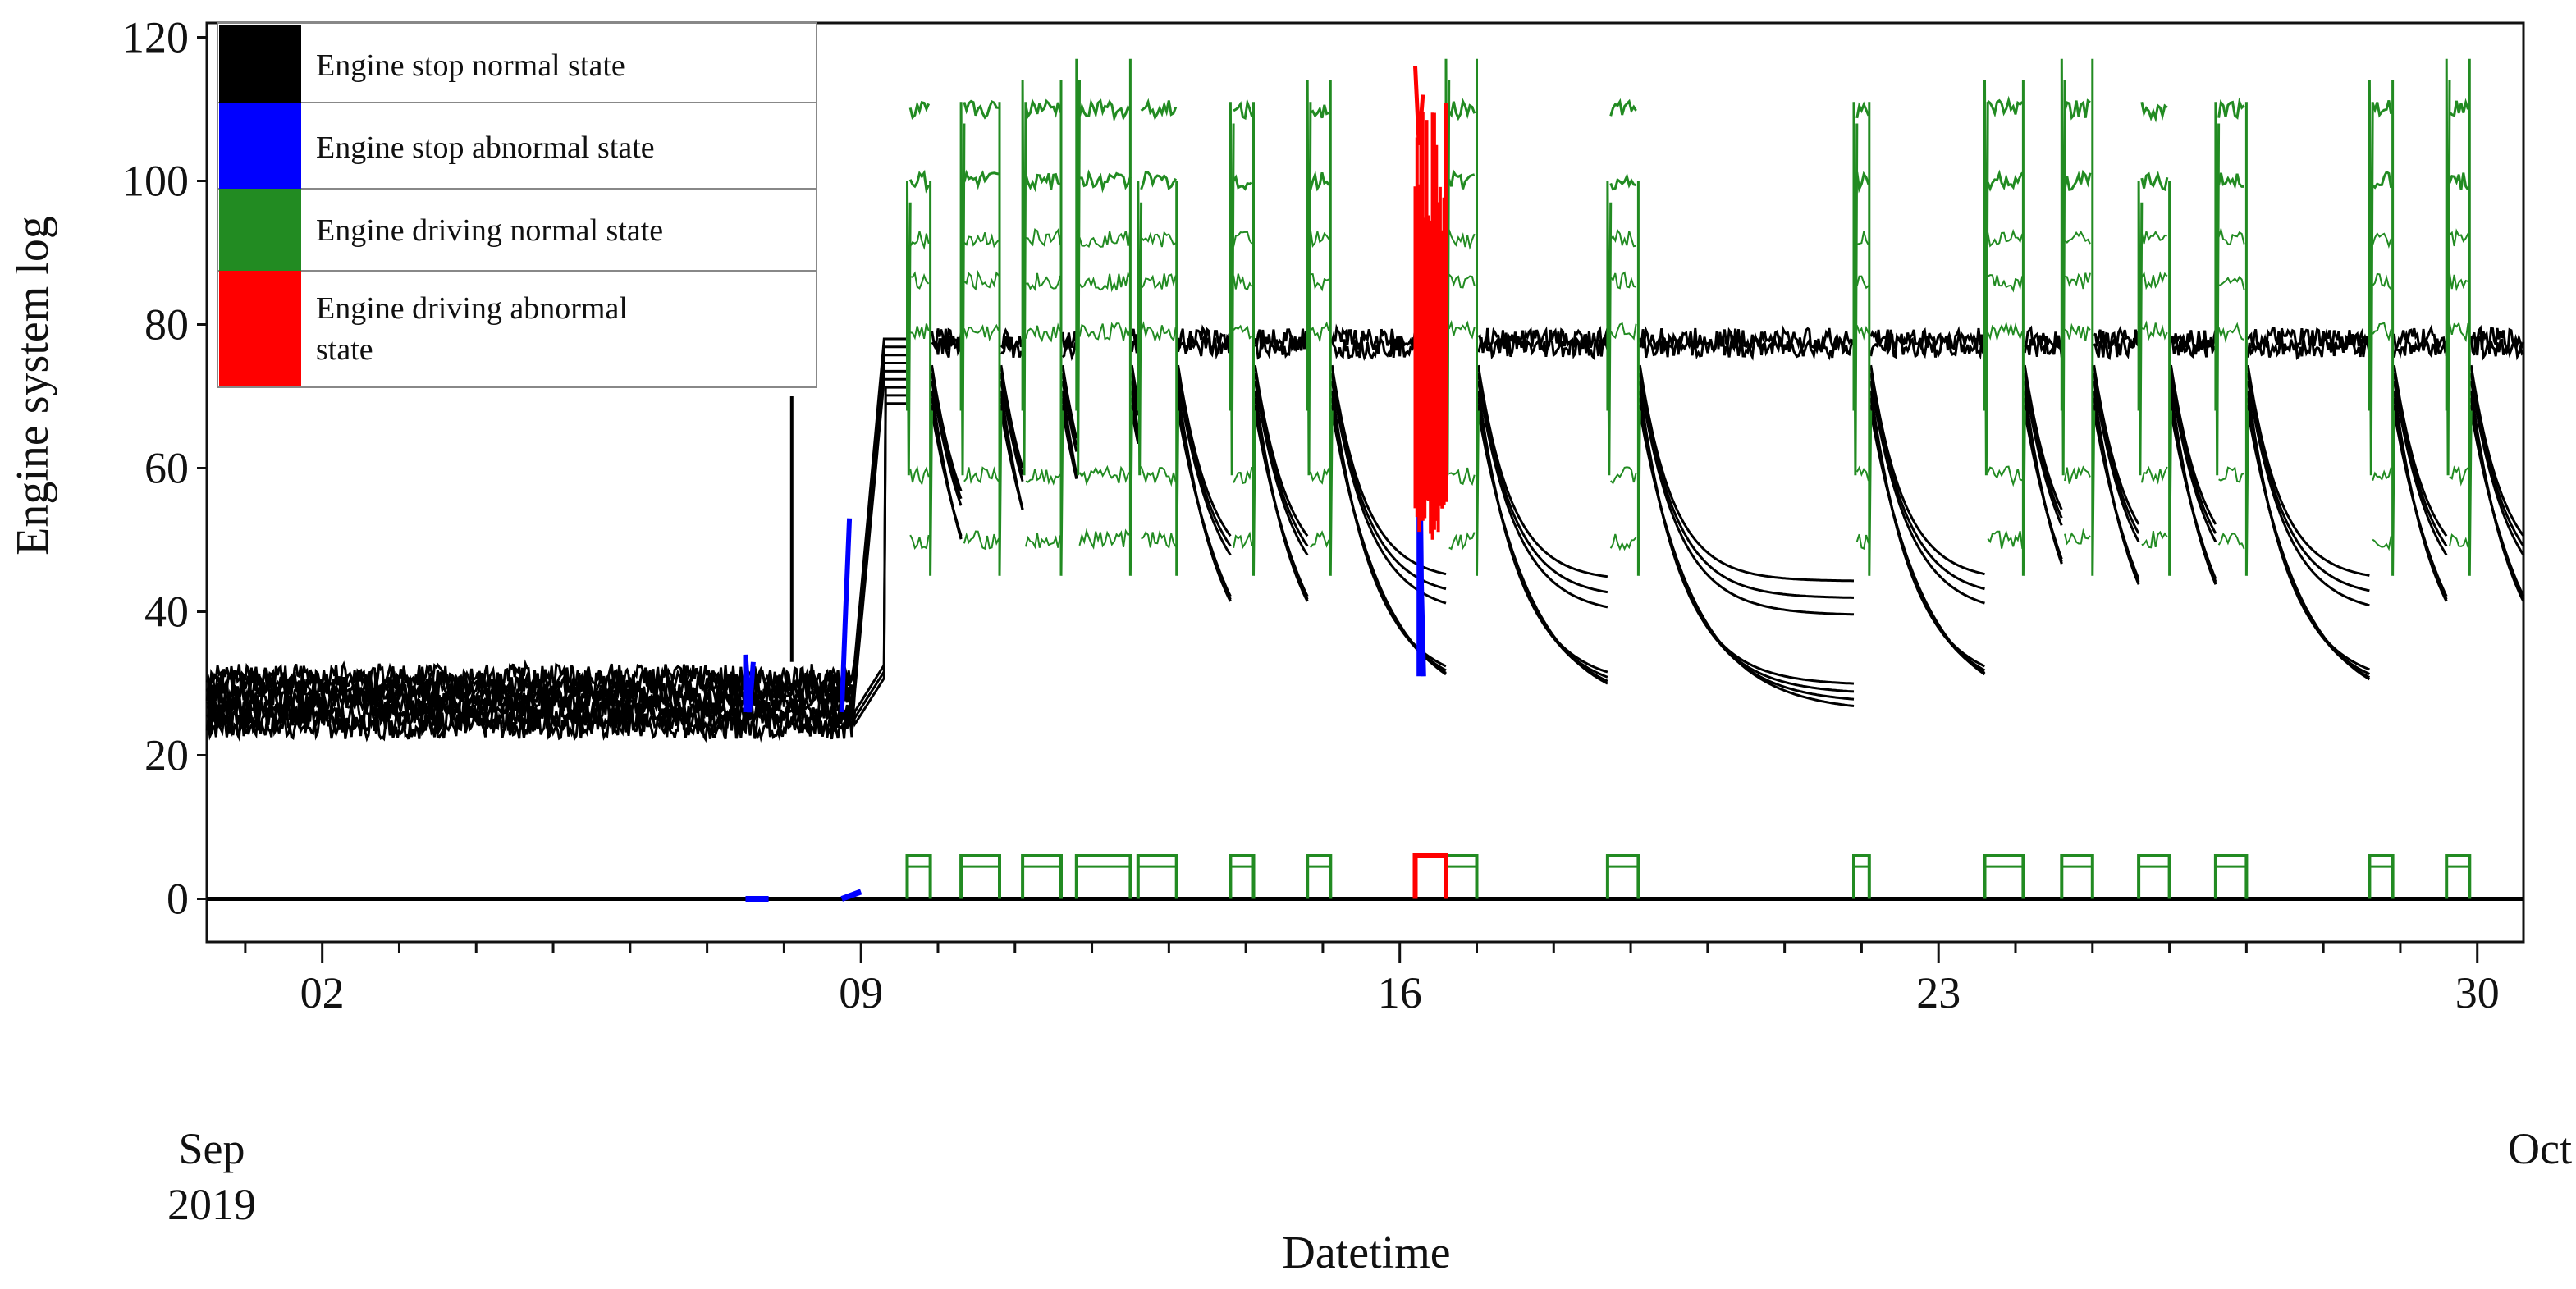 The image size is (2576, 1289). What do you see at coordinates (155, 38) in the screenshot?
I see `y-tick-label: 120` at bounding box center [155, 38].